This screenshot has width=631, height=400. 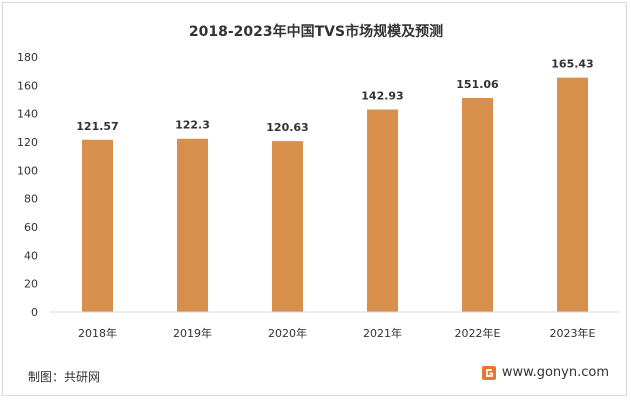 What do you see at coordinates (382, 333) in the screenshot?
I see `x-tick-label: 2021年` at bounding box center [382, 333].